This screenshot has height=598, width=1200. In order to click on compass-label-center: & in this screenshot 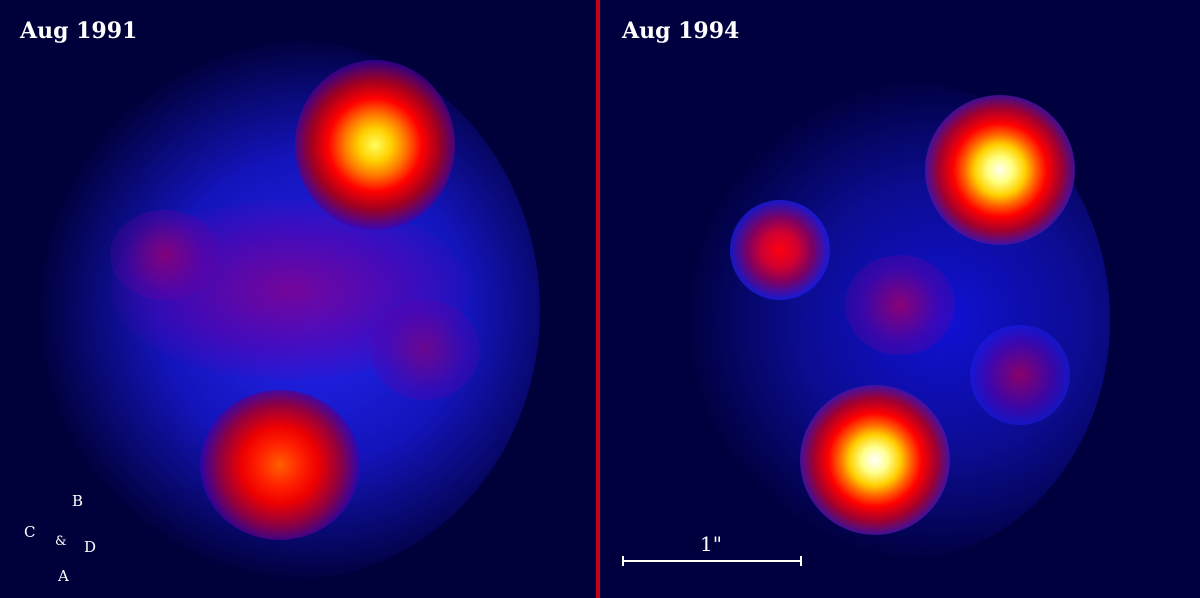, I will do `click(61, 541)`.